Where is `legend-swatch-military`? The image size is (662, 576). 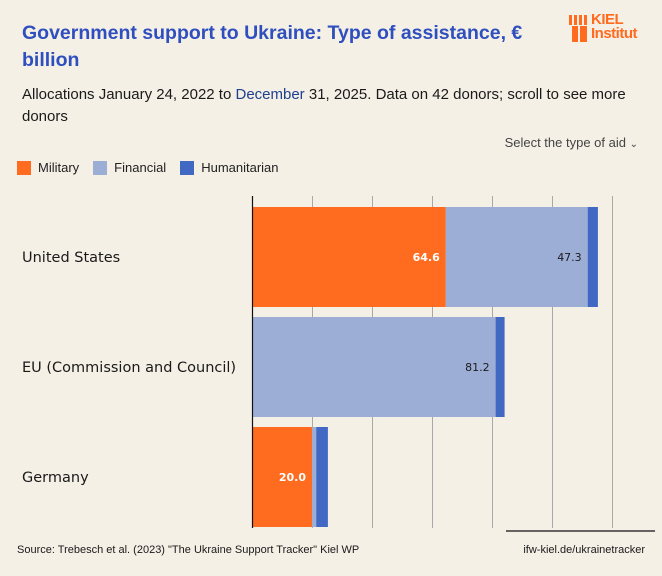
legend-swatch-military is located at coordinates (24, 167).